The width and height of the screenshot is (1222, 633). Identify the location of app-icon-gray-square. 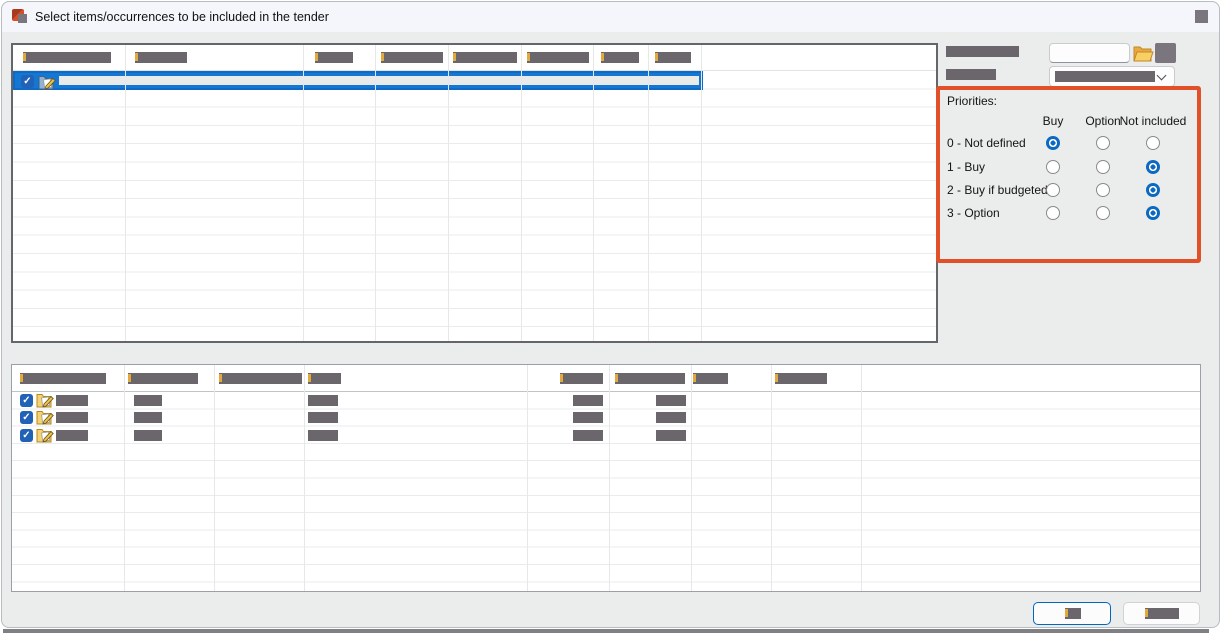
(22, 18).